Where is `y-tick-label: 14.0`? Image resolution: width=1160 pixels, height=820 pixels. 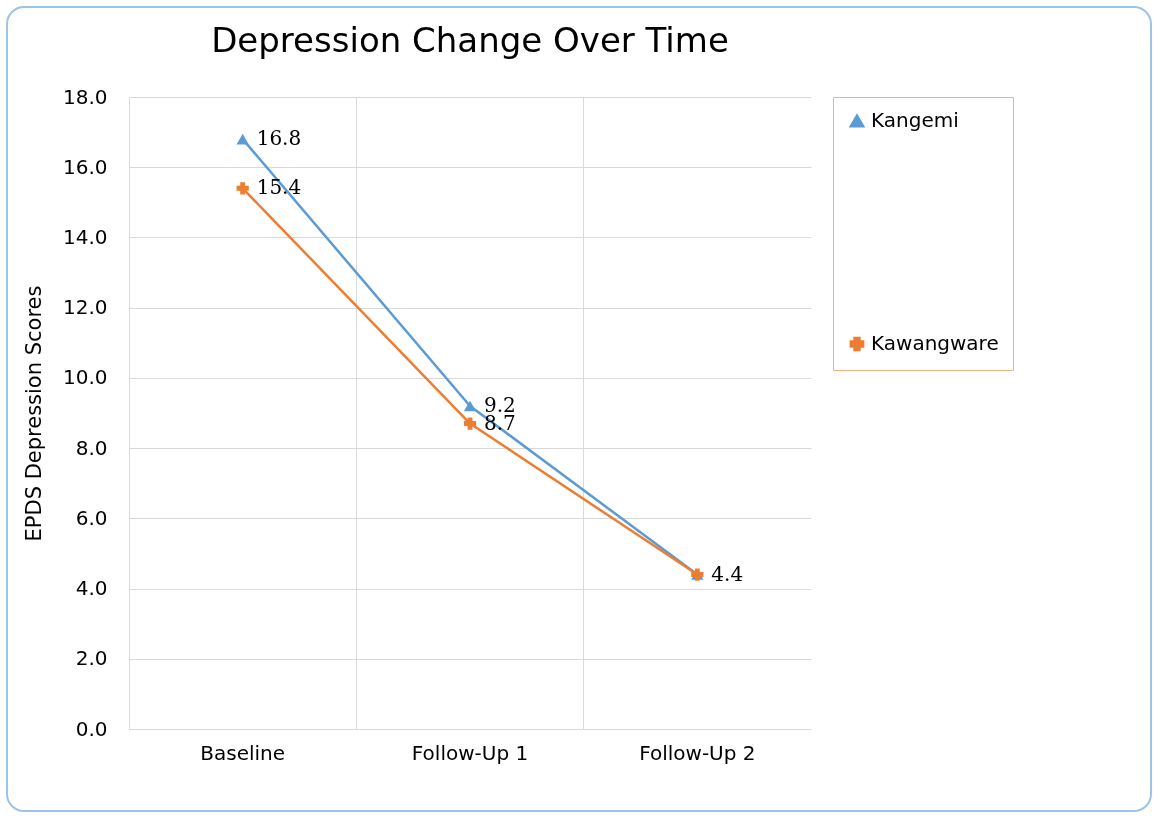
y-tick-label: 14.0 is located at coordinates (85, 236).